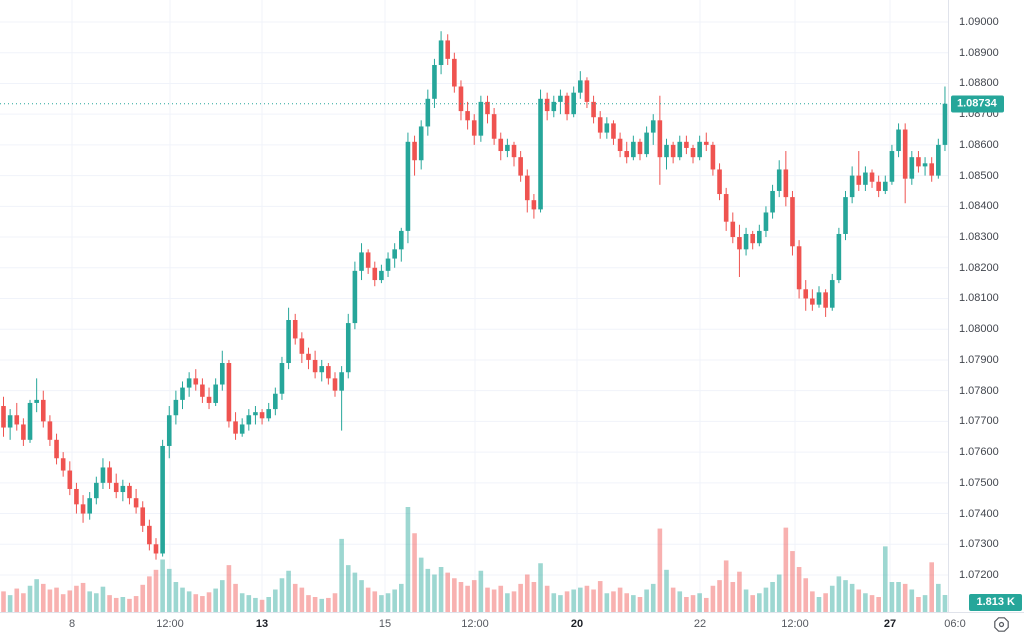  Describe the element at coordinates (979, 390) in the screenshot. I see `price-tick-label: 1.07800` at that location.